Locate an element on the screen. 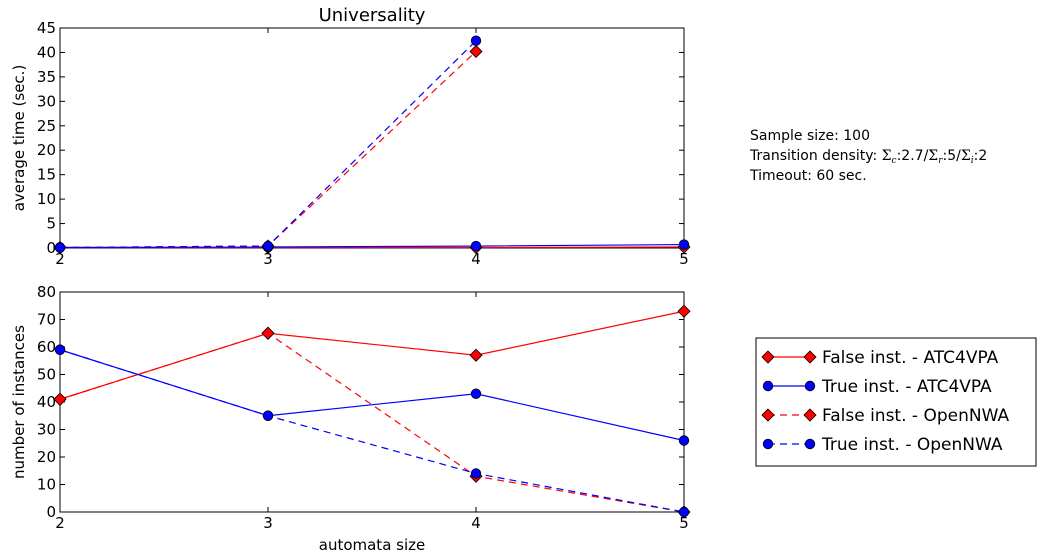 This screenshot has width=1053, height=560. instances-y-tick-label: 0 is located at coordinates (51, 512).